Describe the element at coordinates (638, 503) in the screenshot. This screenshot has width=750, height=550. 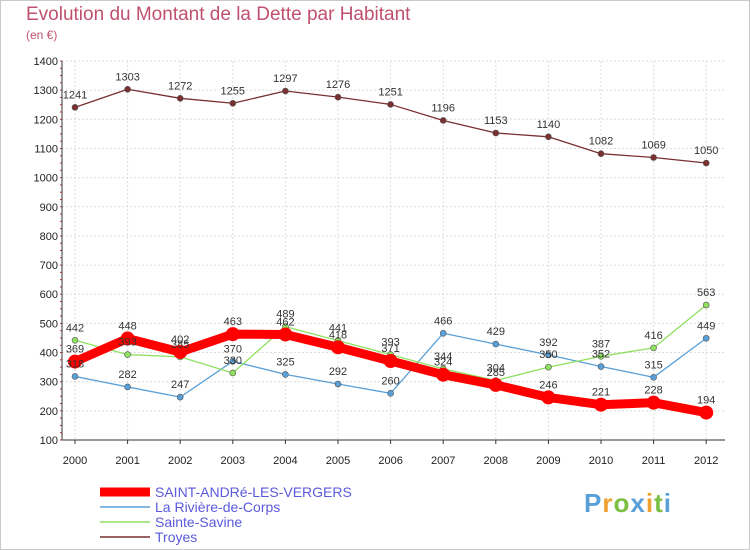
I see `logo-letter: x` at that location.